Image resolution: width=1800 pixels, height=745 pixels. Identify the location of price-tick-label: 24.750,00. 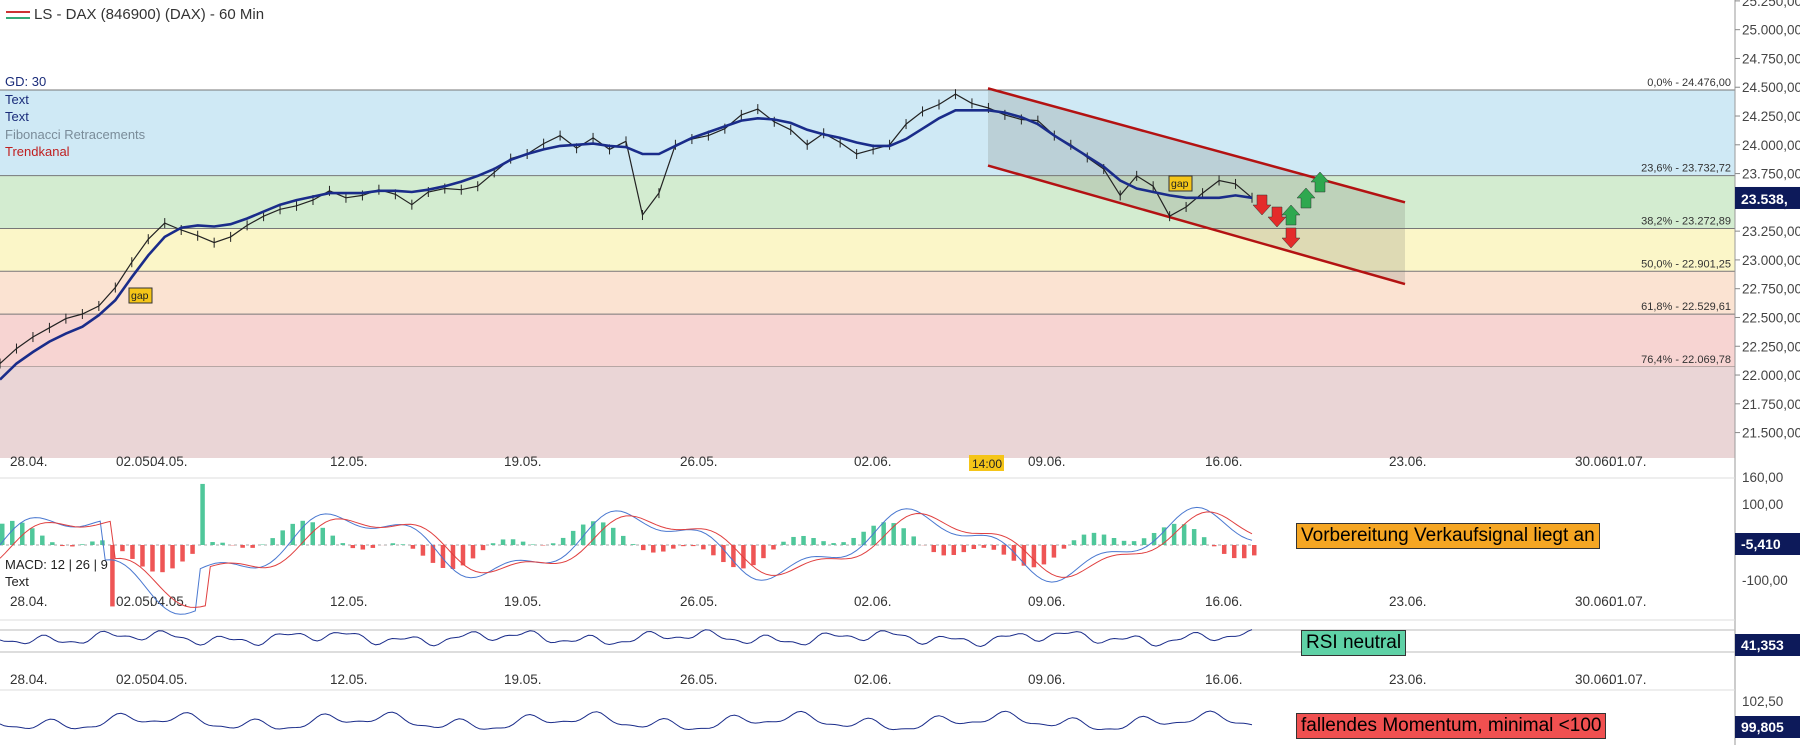
(1771, 58).